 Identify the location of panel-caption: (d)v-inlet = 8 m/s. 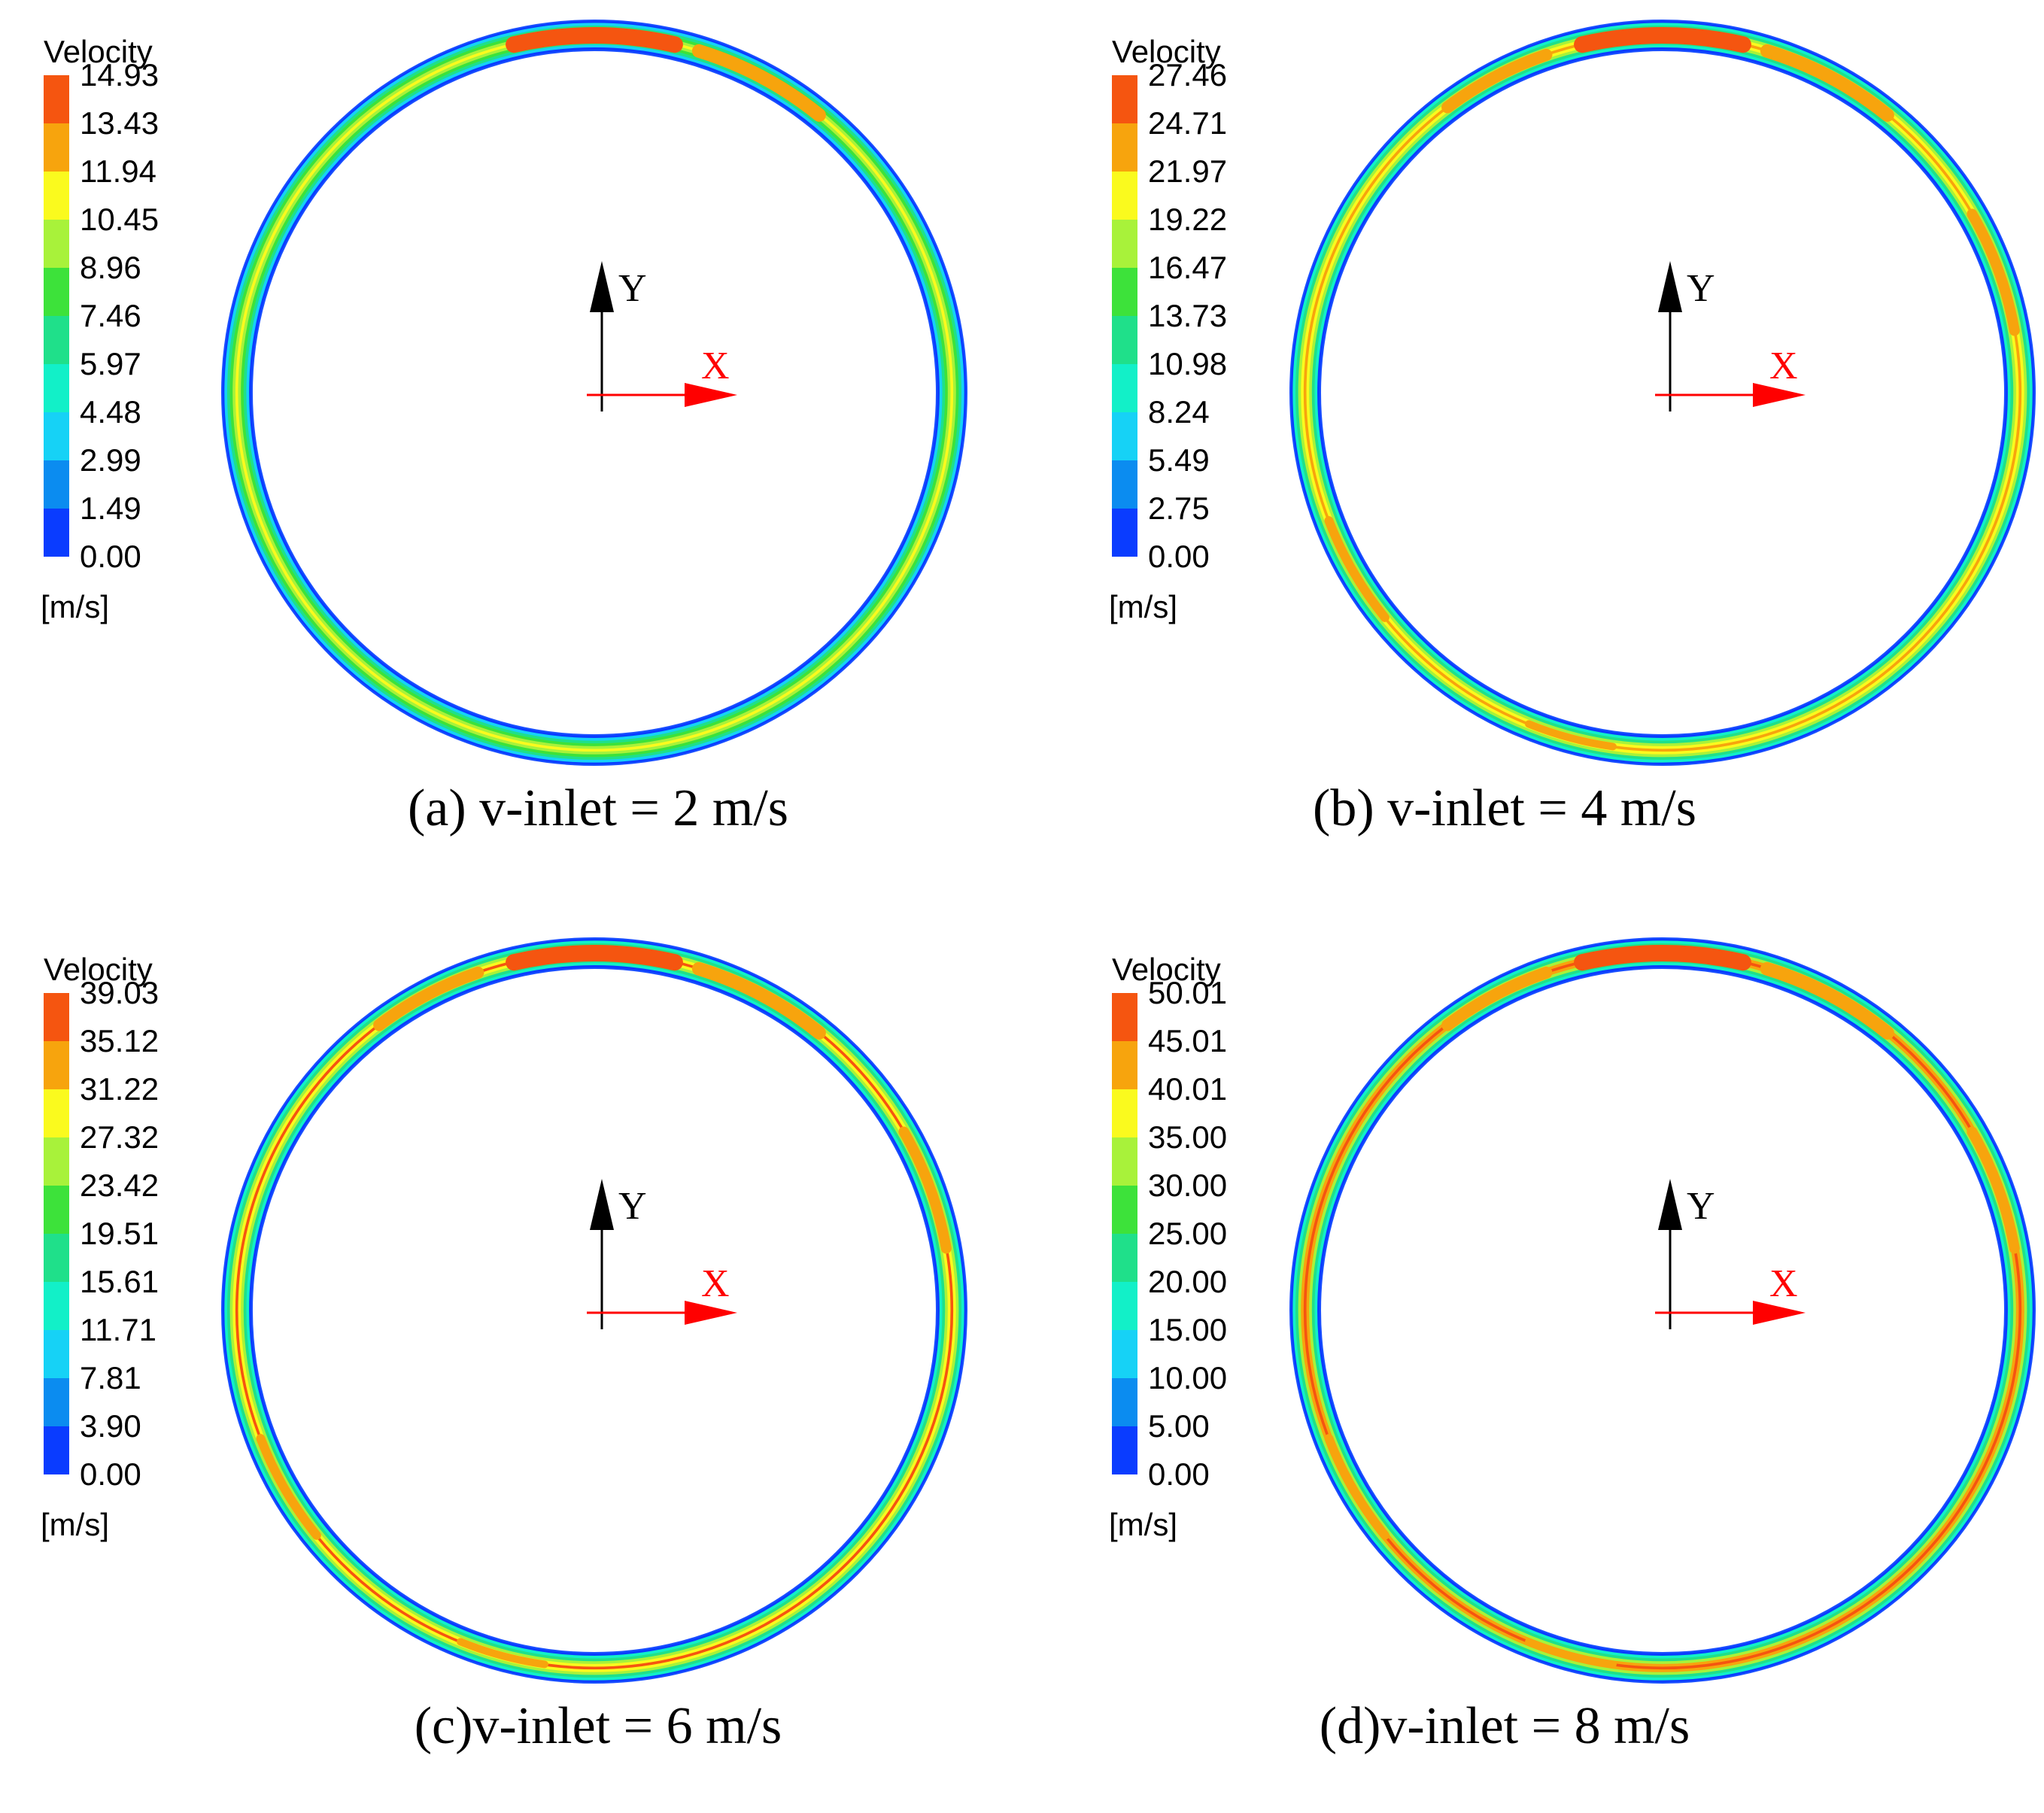
(1504, 1726).